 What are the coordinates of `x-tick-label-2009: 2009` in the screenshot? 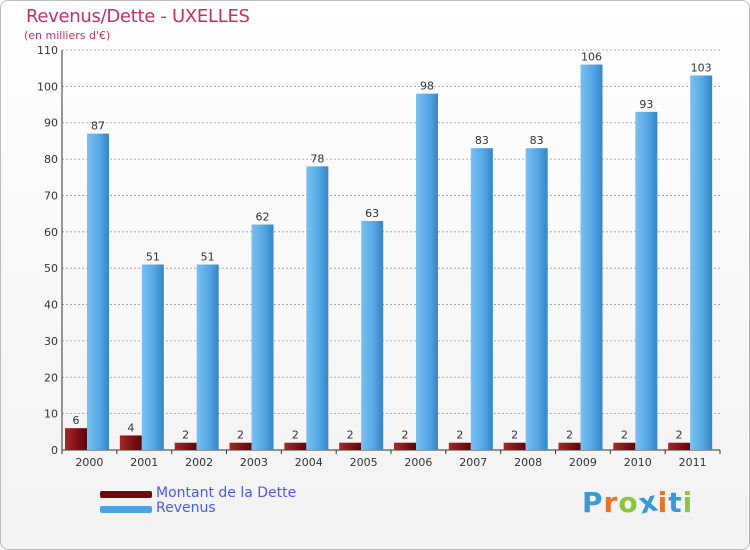 It's located at (583, 462).